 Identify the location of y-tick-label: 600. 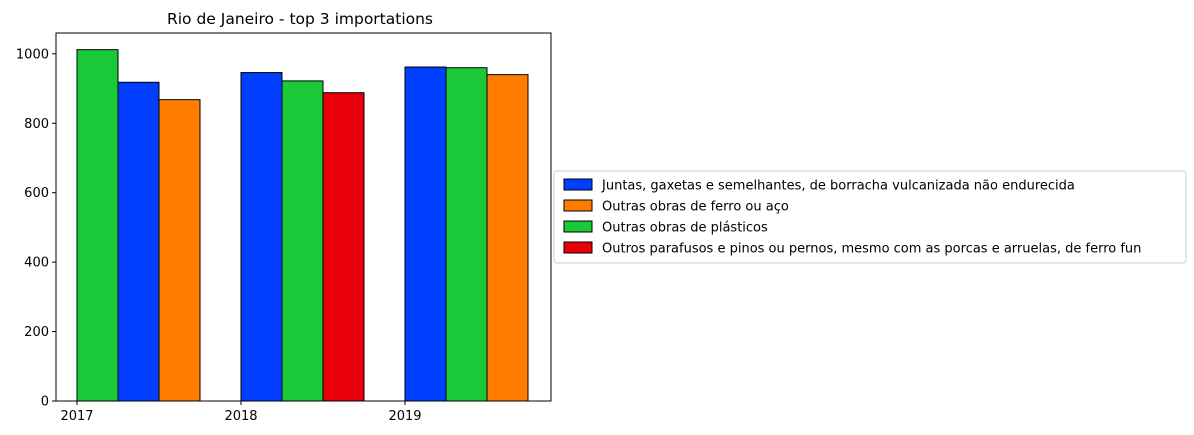
(36, 193).